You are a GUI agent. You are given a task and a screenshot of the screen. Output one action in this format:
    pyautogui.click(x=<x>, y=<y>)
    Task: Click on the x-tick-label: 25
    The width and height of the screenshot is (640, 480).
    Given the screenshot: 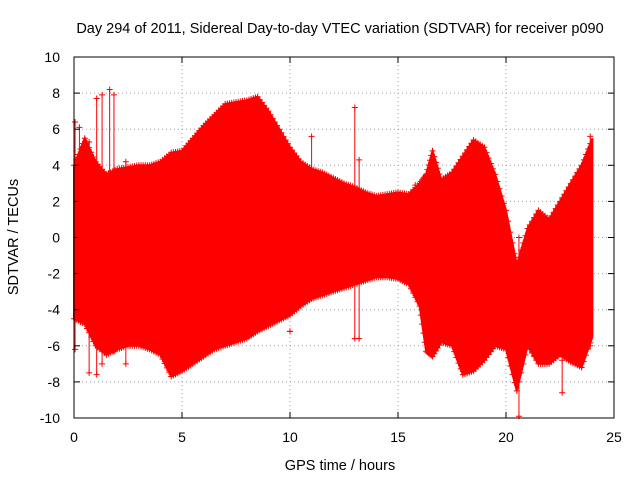 What is the action you would take?
    pyautogui.click(x=614, y=437)
    